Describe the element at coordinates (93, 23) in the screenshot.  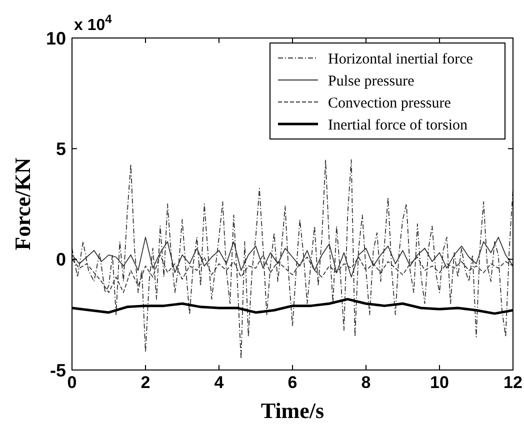
I see `text: x 10$^{4}$` at that location.